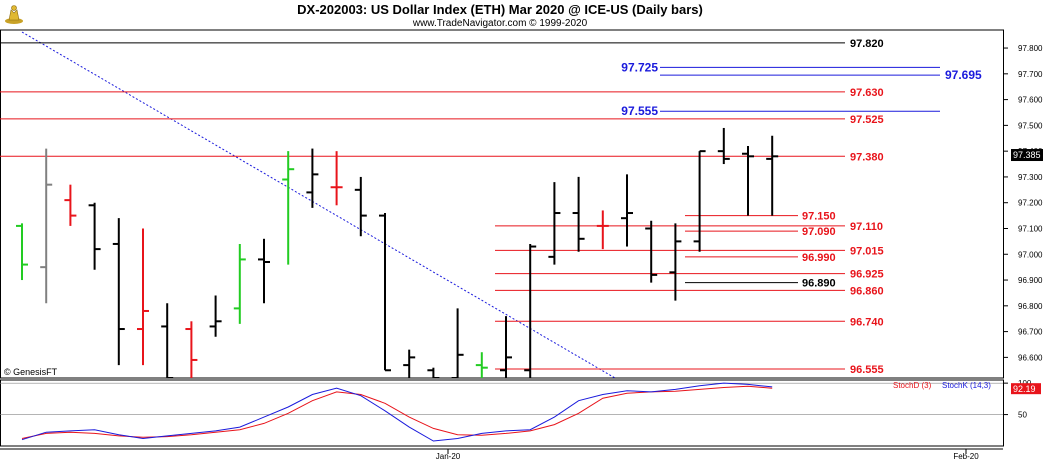 This screenshot has height=464, width=1050. What do you see at coordinates (1030, 306) in the screenshot?
I see `y-tick-label: 96.800` at bounding box center [1030, 306].